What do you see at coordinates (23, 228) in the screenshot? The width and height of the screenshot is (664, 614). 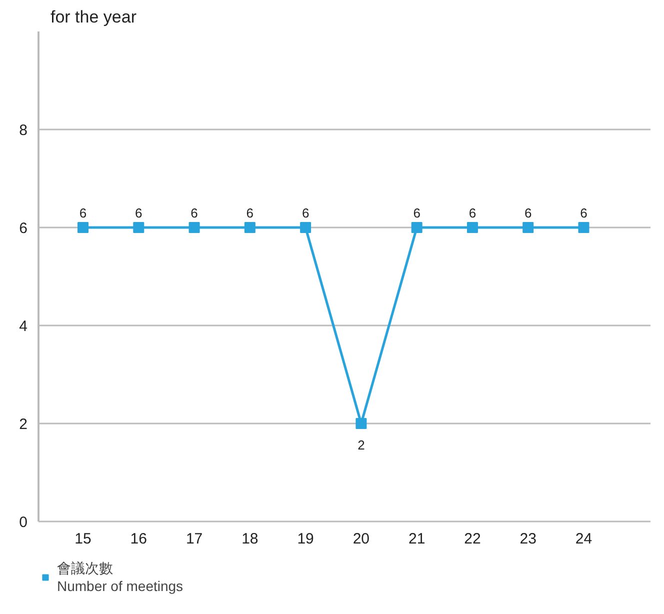 I see `y-tick-label: 6` at bounding box center [23, 228].